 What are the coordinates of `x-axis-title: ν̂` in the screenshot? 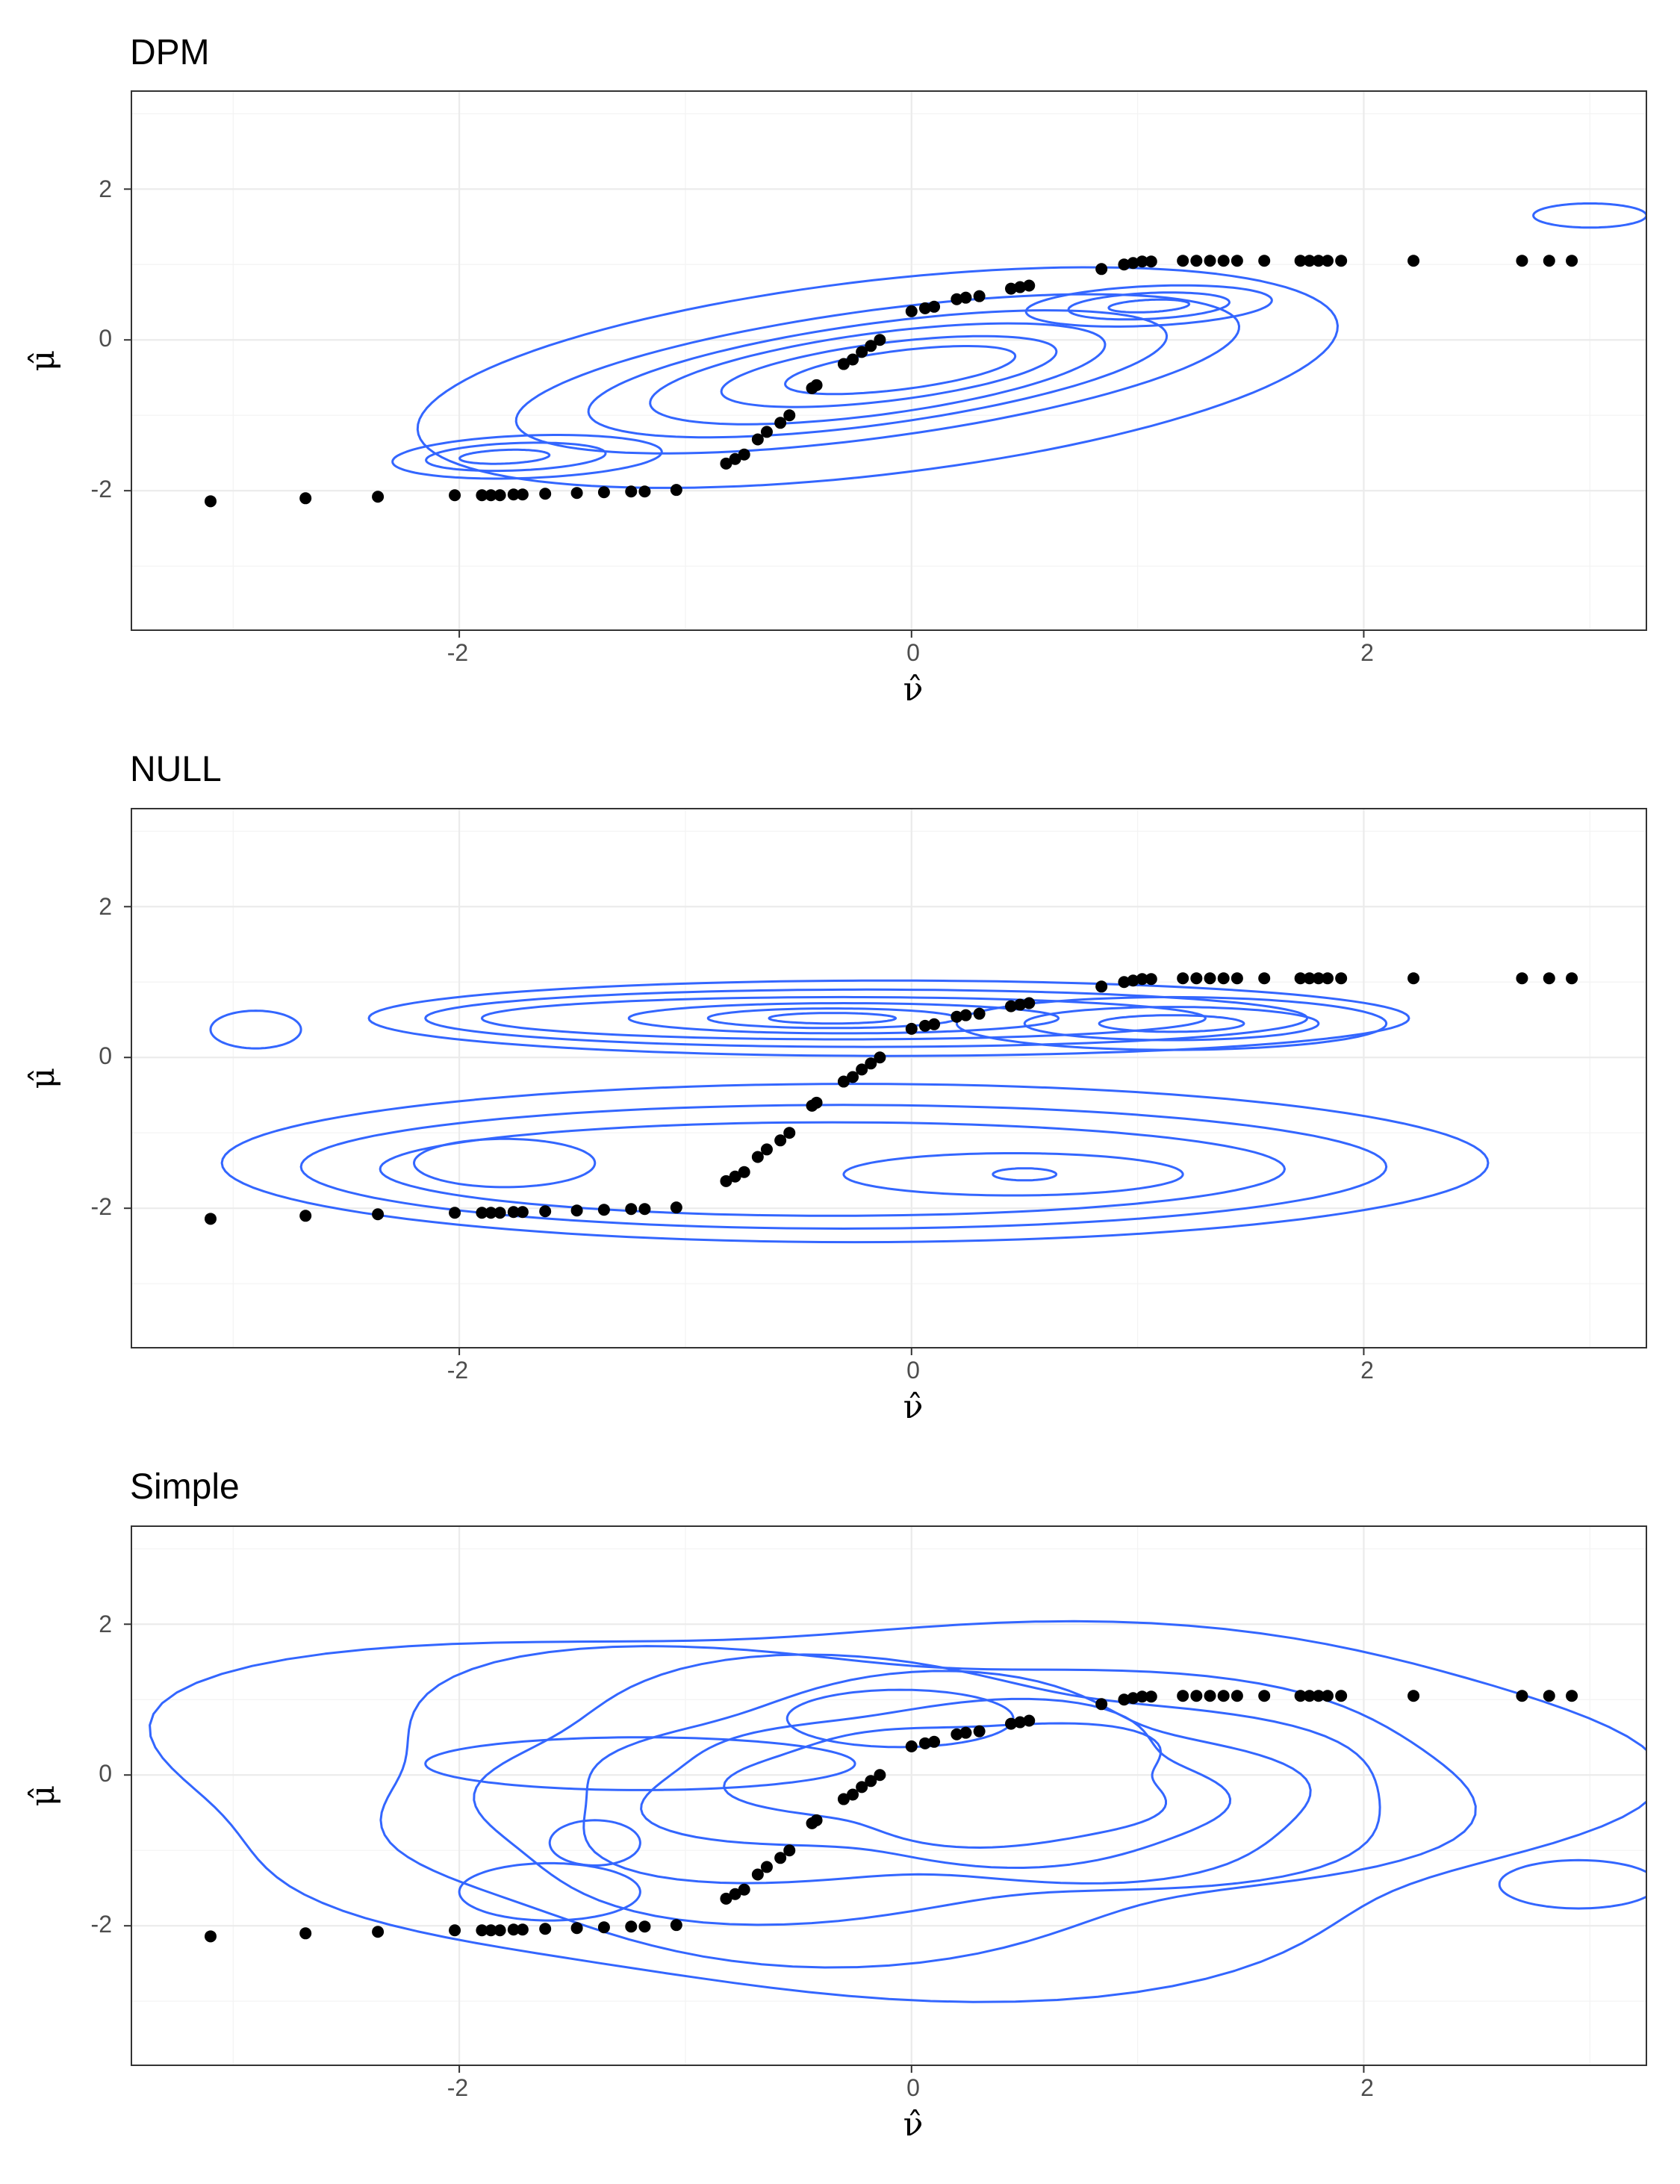 It's located at (913, 690).